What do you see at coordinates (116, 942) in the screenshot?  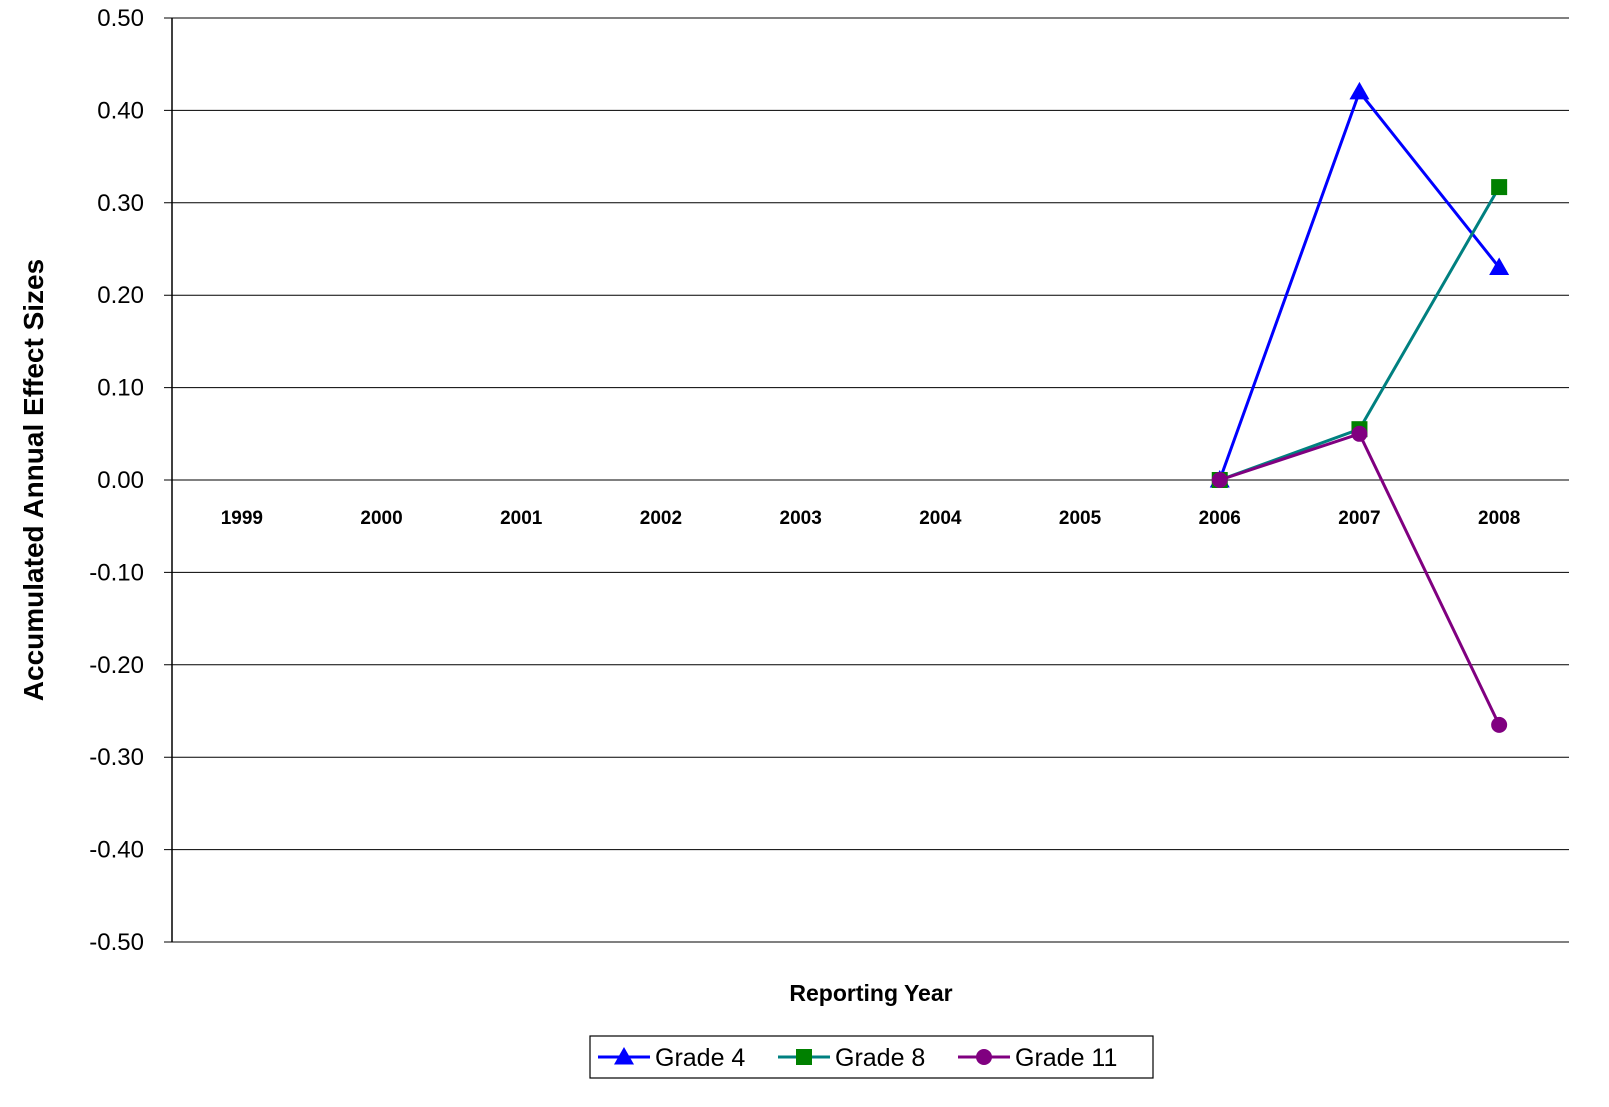 I see `y-tick-label: -0.50` at bounding box center [116, 942].